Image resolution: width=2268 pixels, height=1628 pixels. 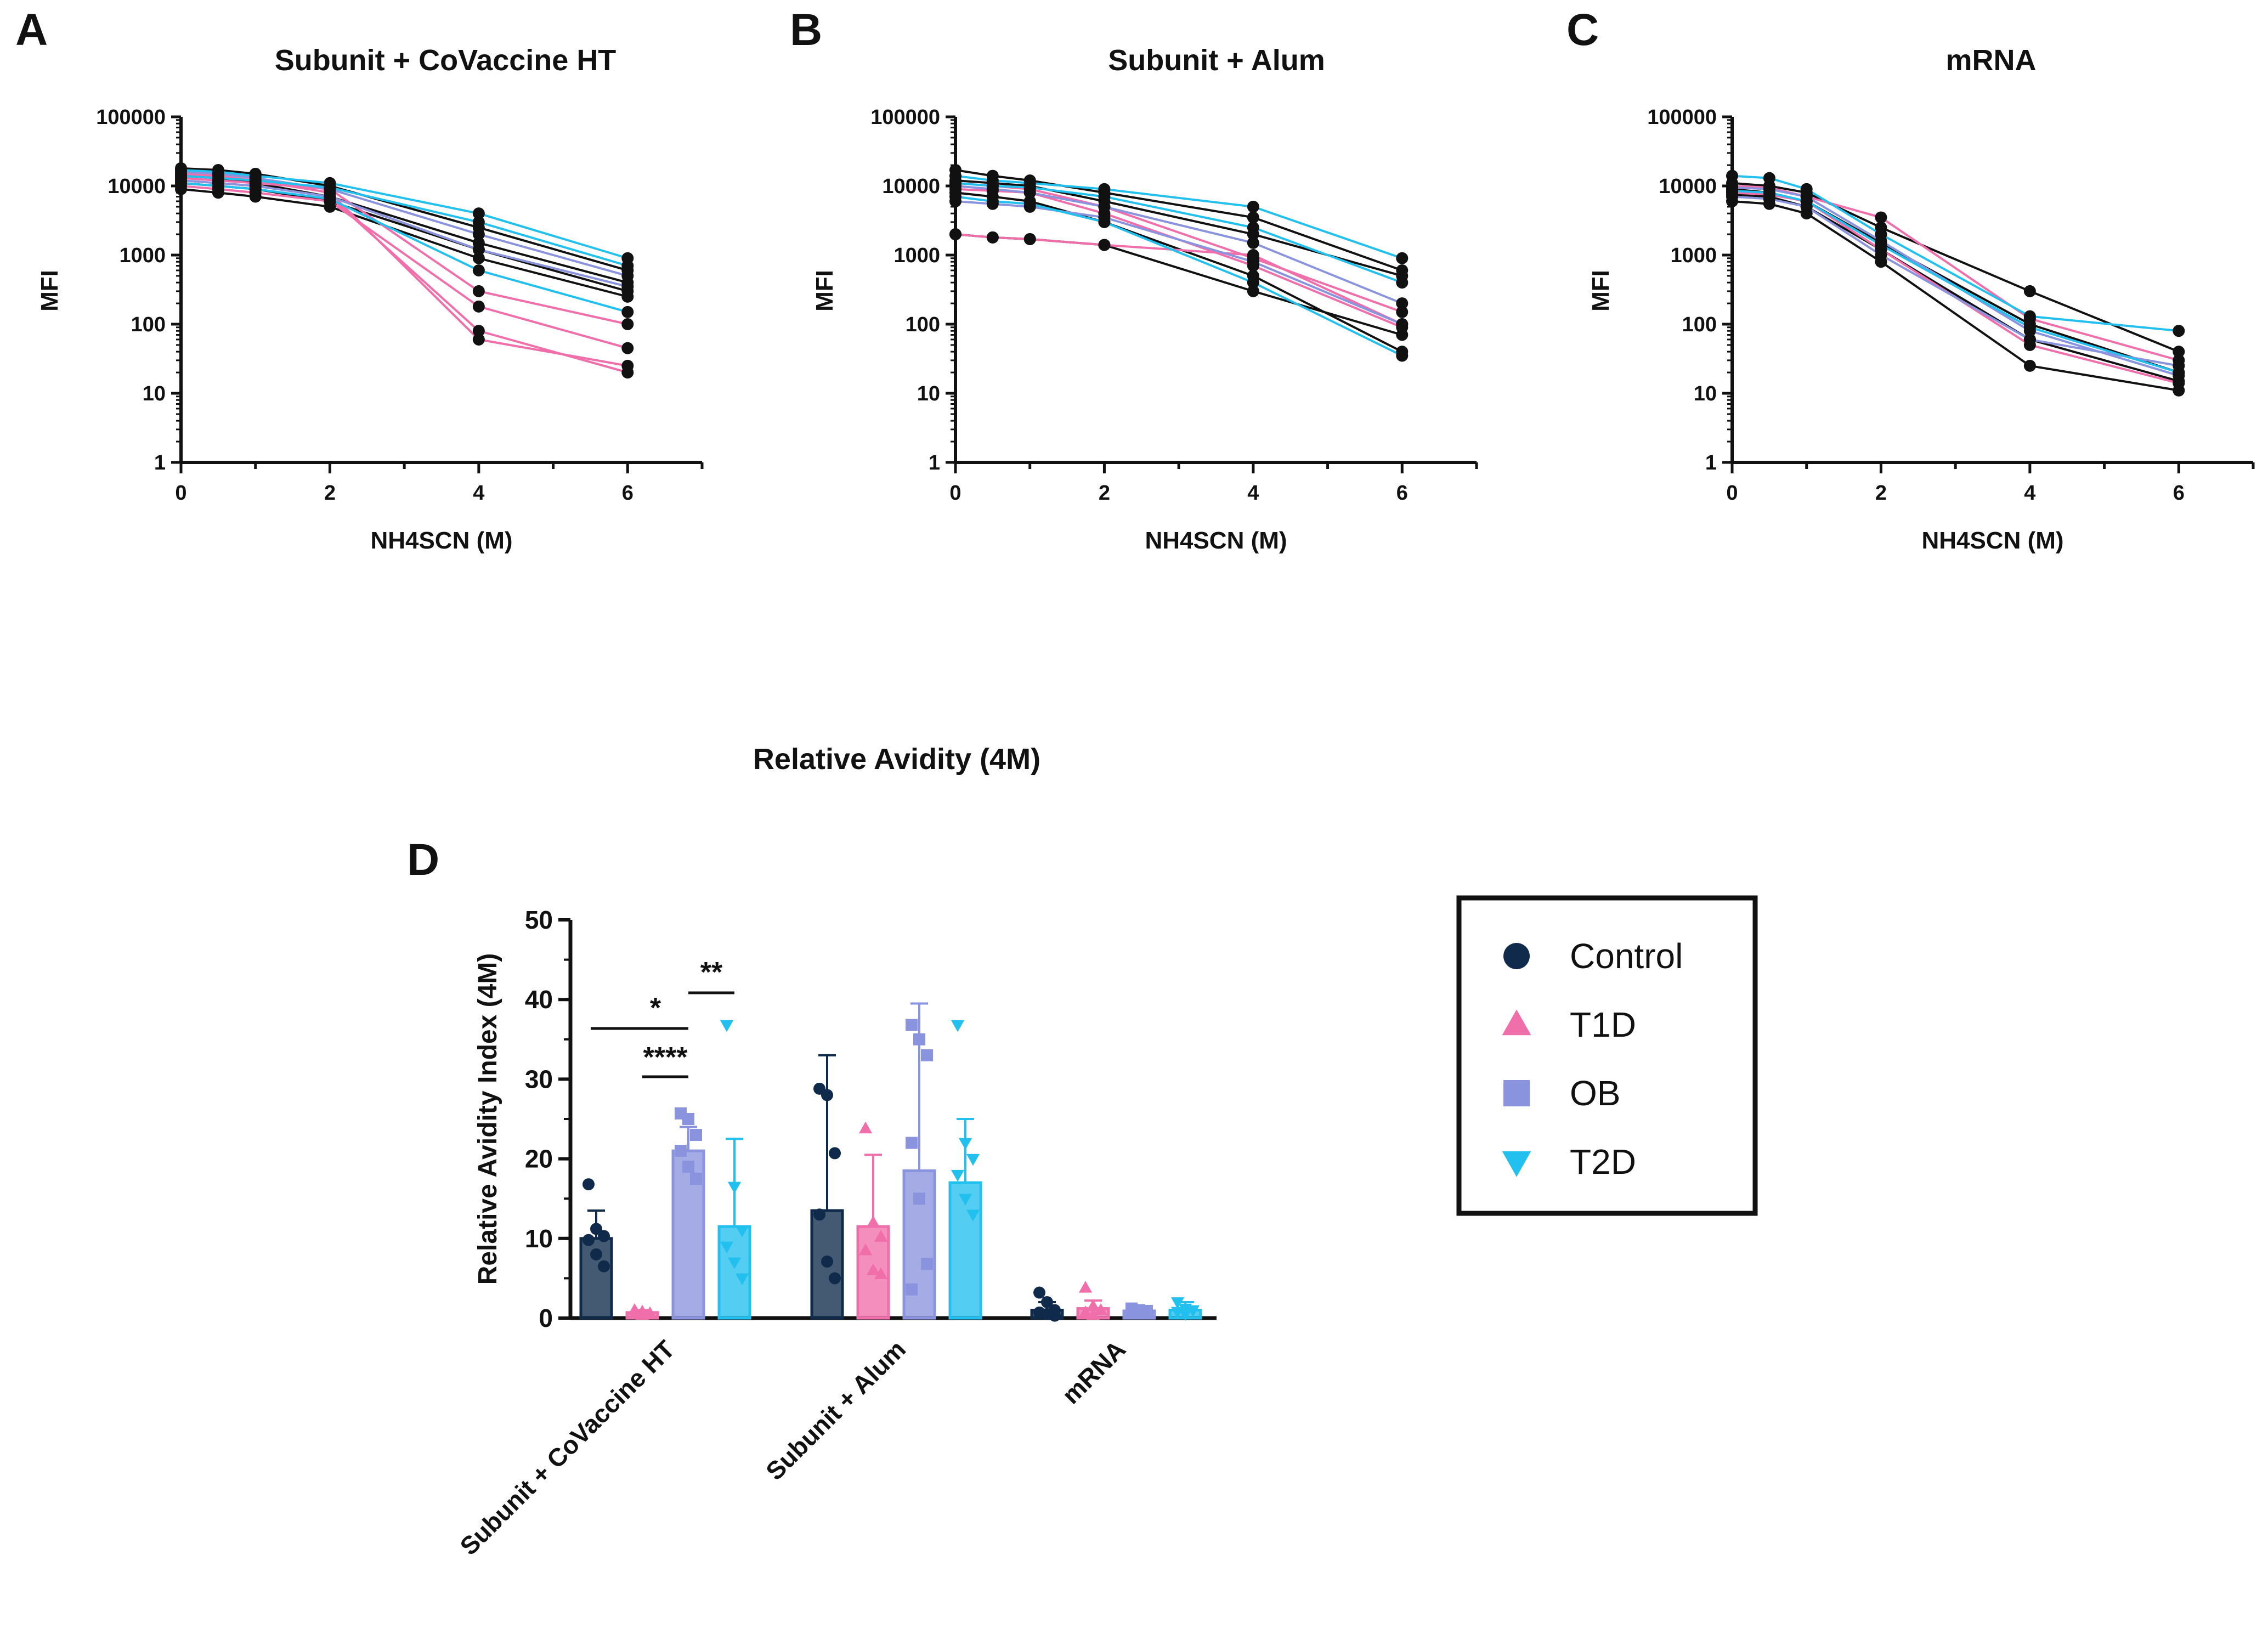 What do you see at coordinates (835, 1410) in the screenshot?
I see `x-category-label: Subunit + Alum` at bounding box center [835, 1410].